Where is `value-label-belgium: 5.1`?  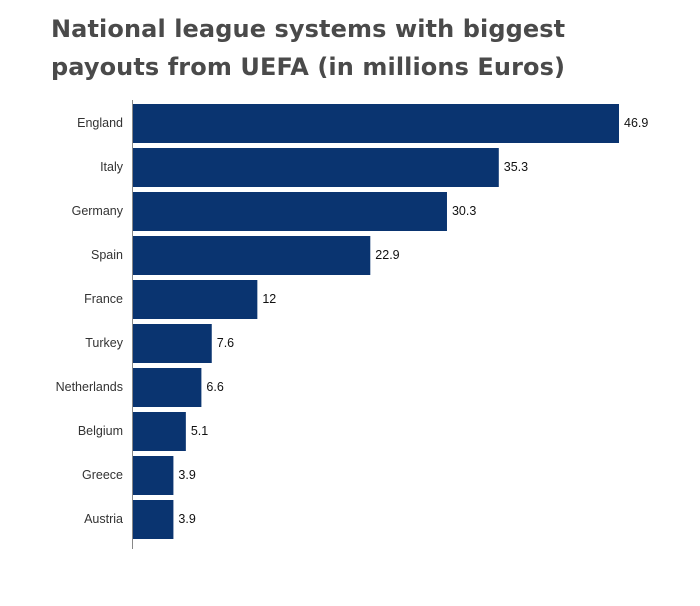
value-label-belgium: 5.1 is located at coordinates (199, 431).